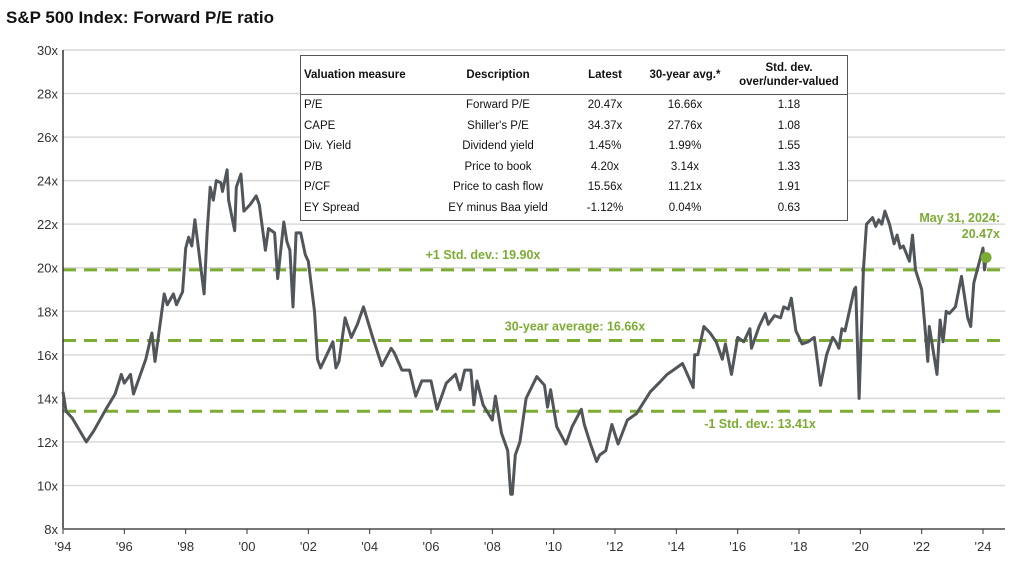 The image size is (1024, 576). What do you see at coordinates (605, 166) in the screenshot?
I see `cell-latest: 4.20x` at bounding box center [605, 166].